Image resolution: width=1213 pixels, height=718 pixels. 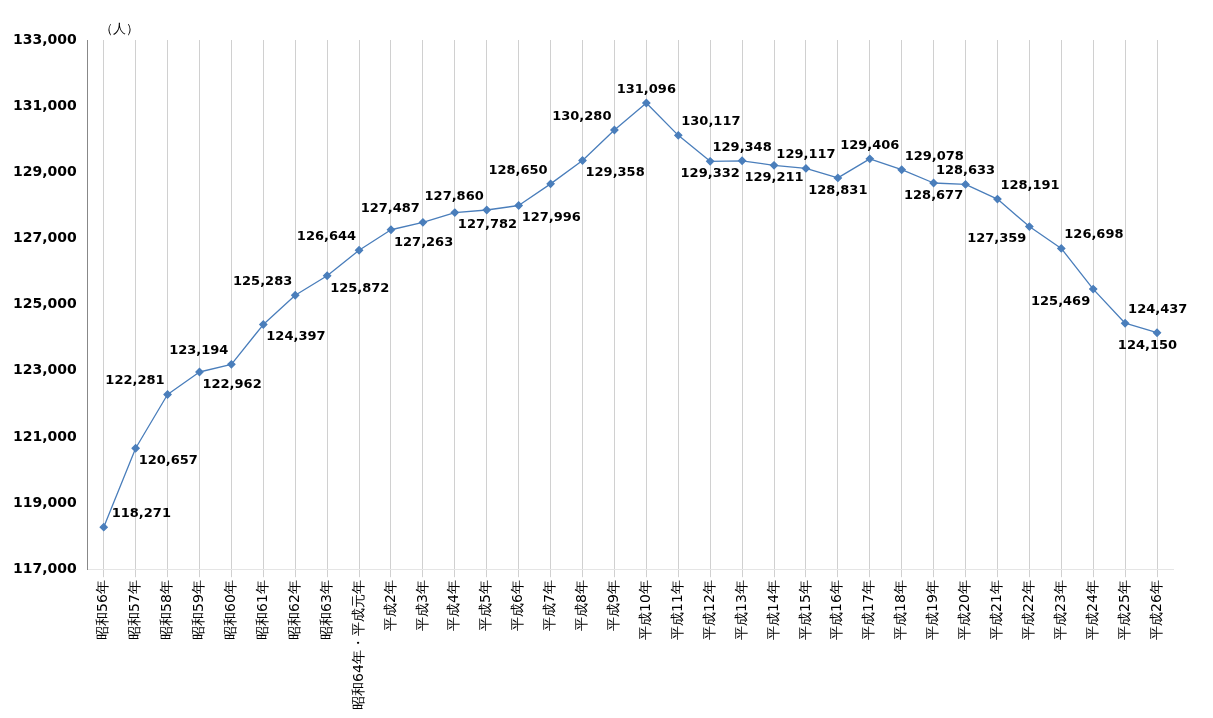 I want to click on x-tick-label: 昭和64年・平成元年, so click(x=357, y=645).